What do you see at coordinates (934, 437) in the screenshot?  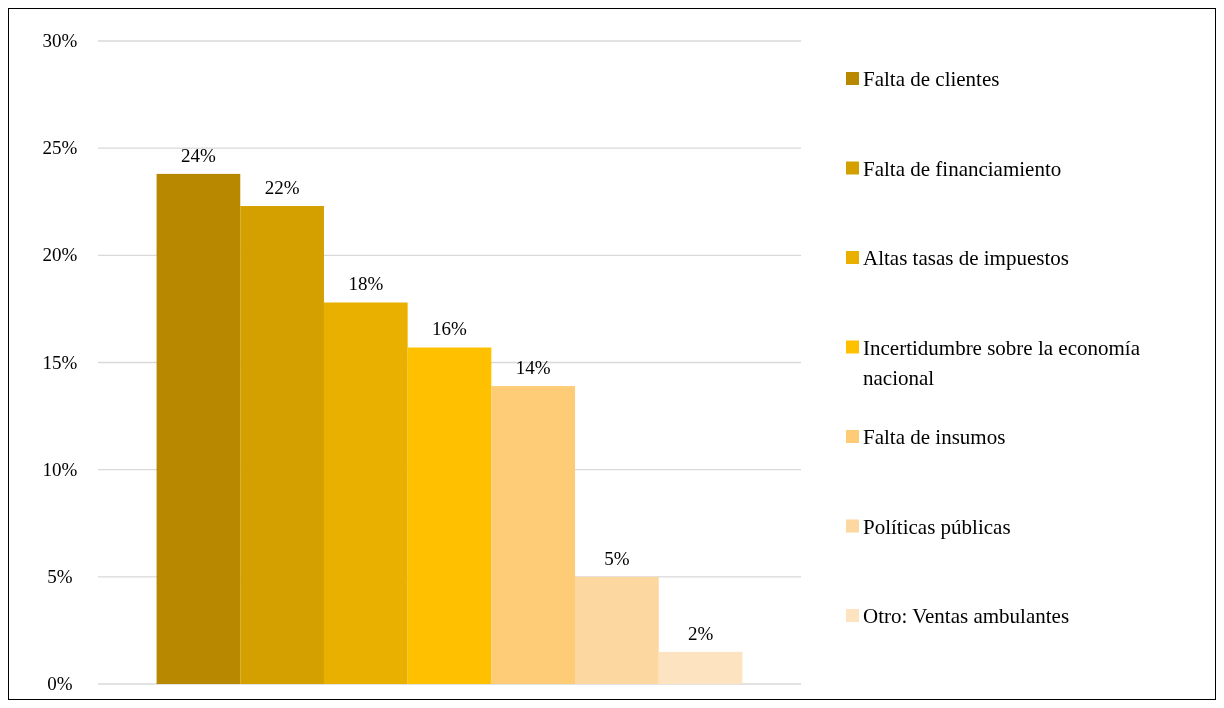 I see `legend-label: Falta de insumos` at bounding box center [934, 437].